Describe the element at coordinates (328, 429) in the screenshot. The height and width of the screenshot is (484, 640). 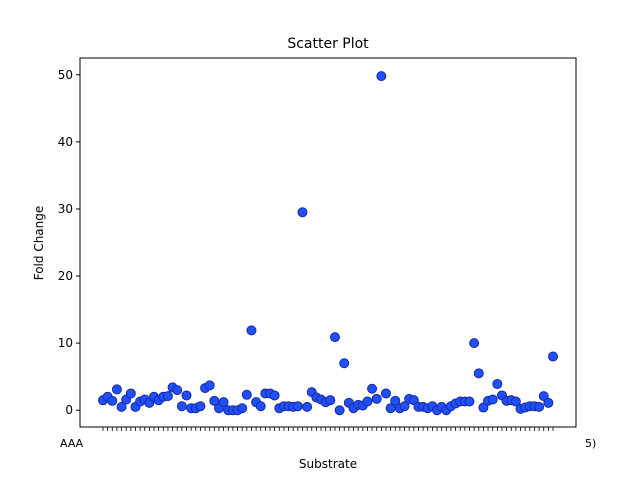
I see `x-axis` at that location.